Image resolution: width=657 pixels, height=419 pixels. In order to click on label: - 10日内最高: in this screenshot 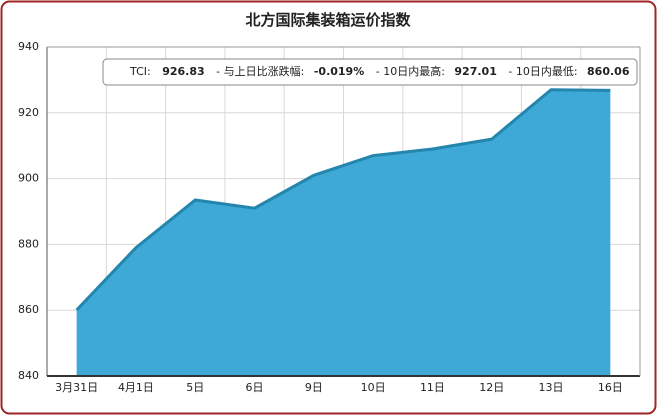, I will do `click(410, 71)`.